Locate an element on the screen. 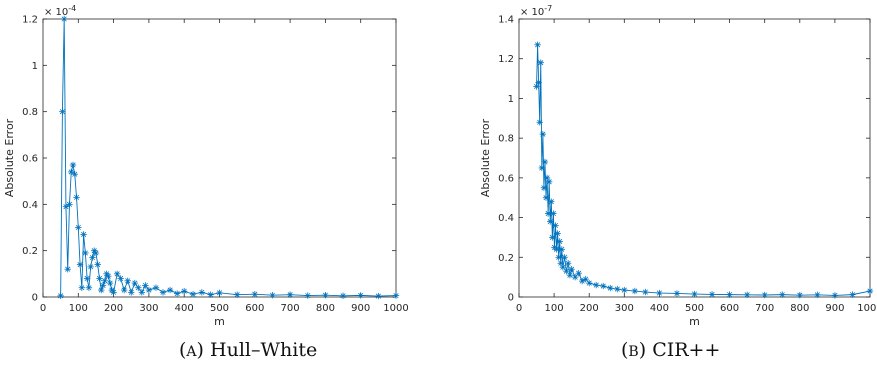  y-exponent-power: -7 is located at coordinates (548, 8).